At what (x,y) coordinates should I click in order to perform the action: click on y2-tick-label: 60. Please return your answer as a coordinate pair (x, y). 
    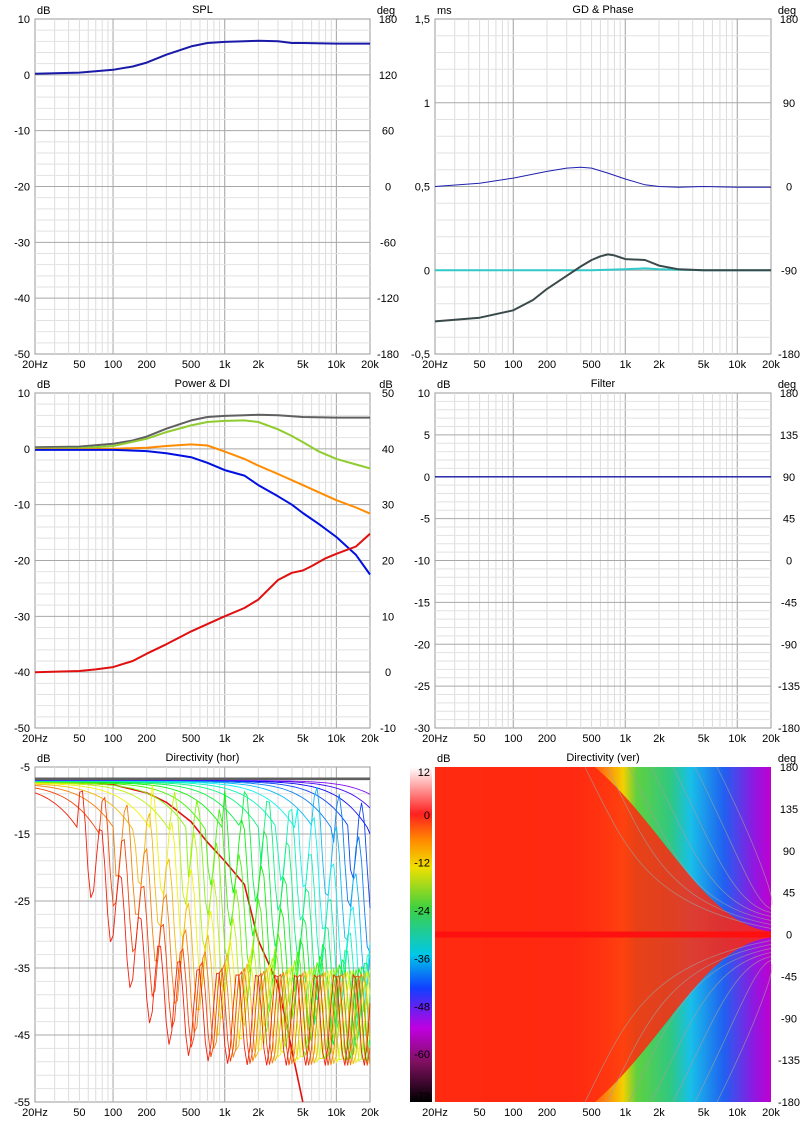
    Looking at the image, I should click on (388, 132).